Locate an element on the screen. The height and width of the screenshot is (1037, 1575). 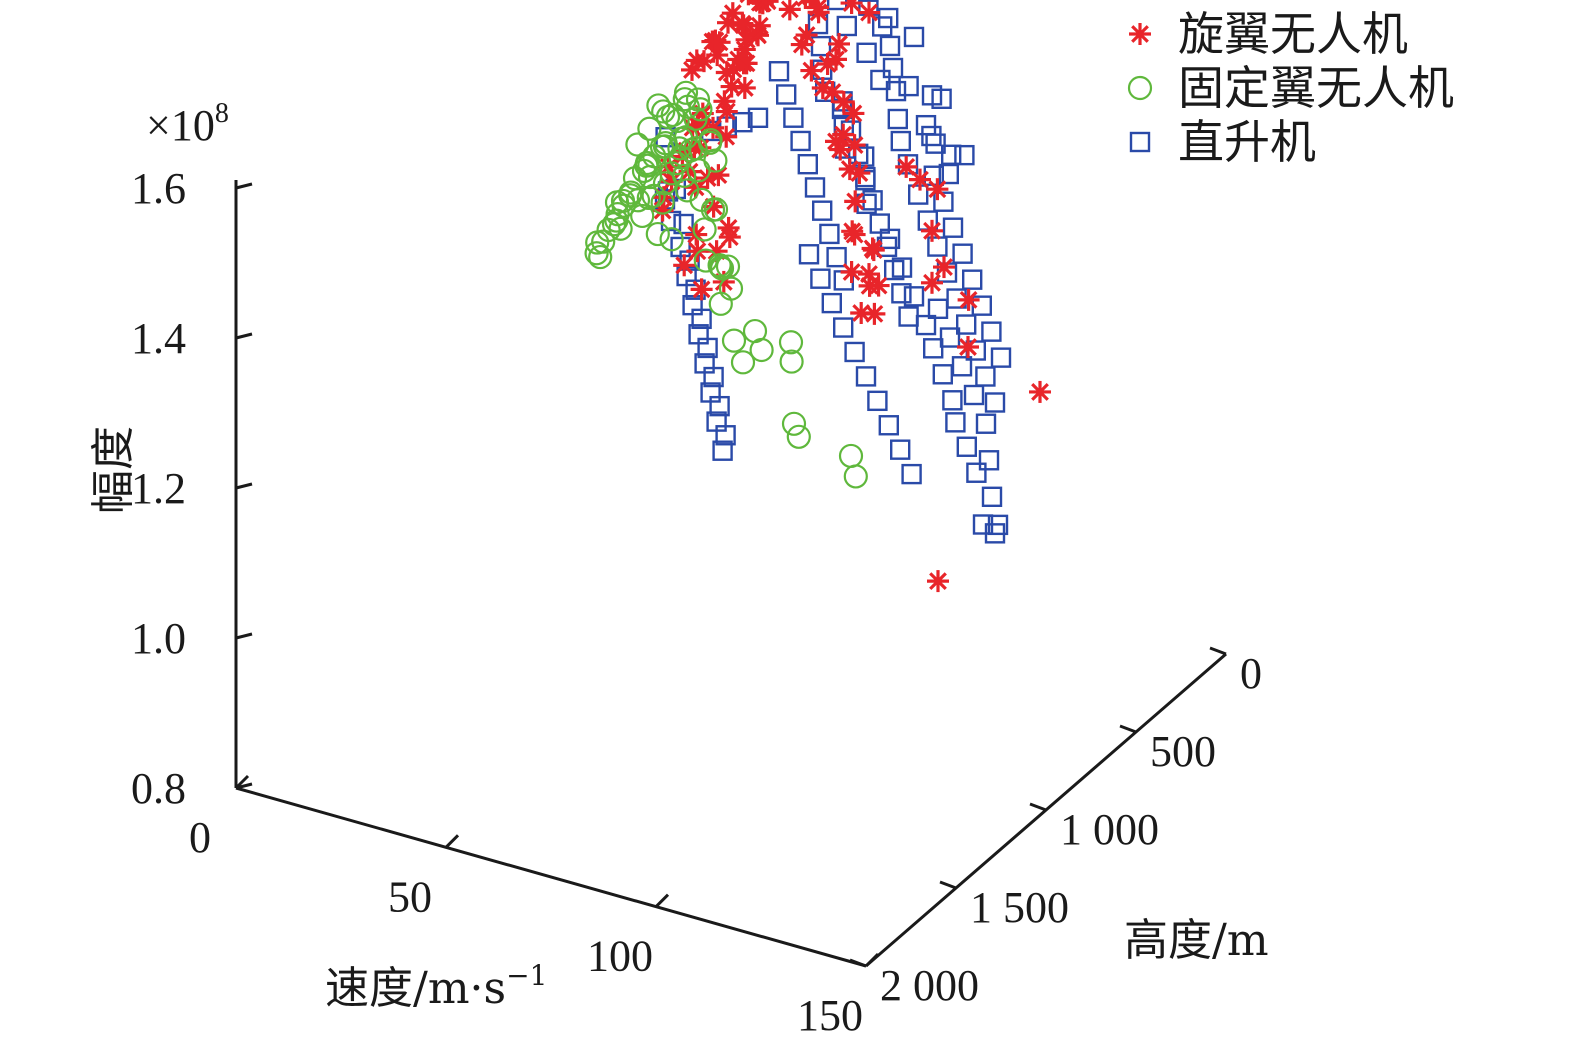
x-axis-title: 速度/m·s−1 is located at coordinates (436, 986).